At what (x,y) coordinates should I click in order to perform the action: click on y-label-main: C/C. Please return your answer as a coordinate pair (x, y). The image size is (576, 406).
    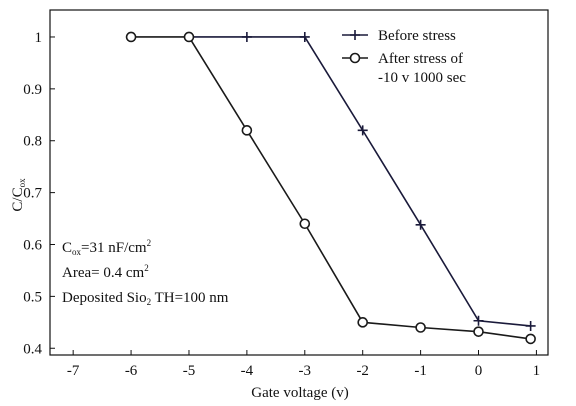
    Looking at the image, I should click on (18, 199).